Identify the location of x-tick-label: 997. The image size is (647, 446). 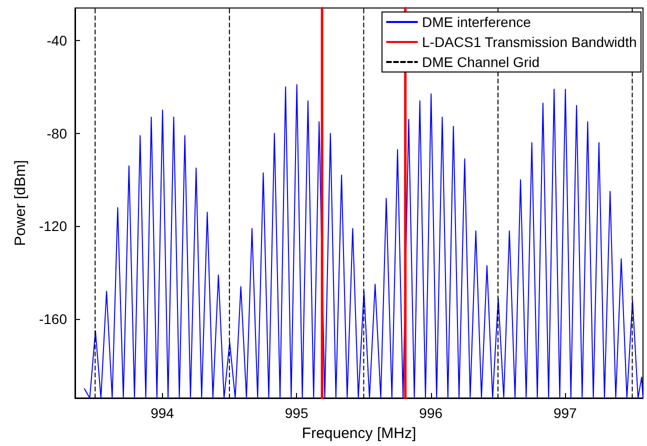
(565, 413).